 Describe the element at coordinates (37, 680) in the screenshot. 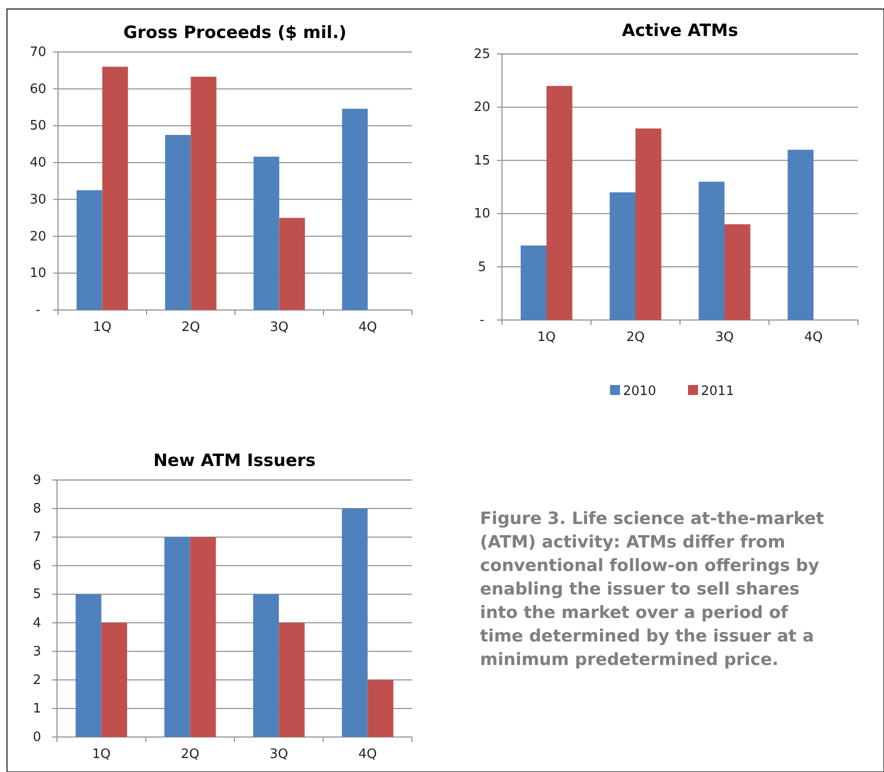

I see `y-tick-label: 2` at that location.